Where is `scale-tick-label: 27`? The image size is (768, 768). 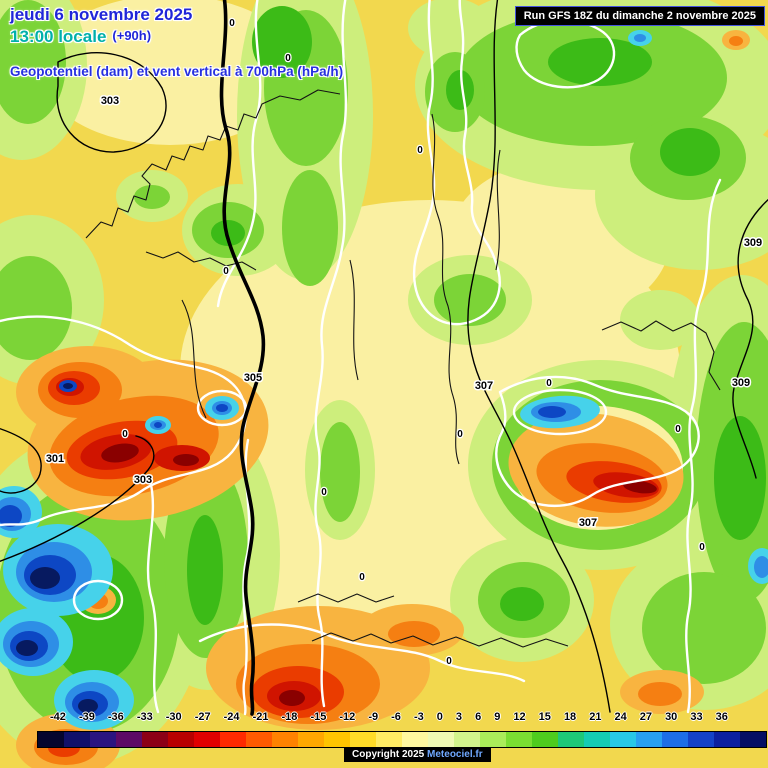 scale-tick-label: 27 is located at coordinates (646, 717).